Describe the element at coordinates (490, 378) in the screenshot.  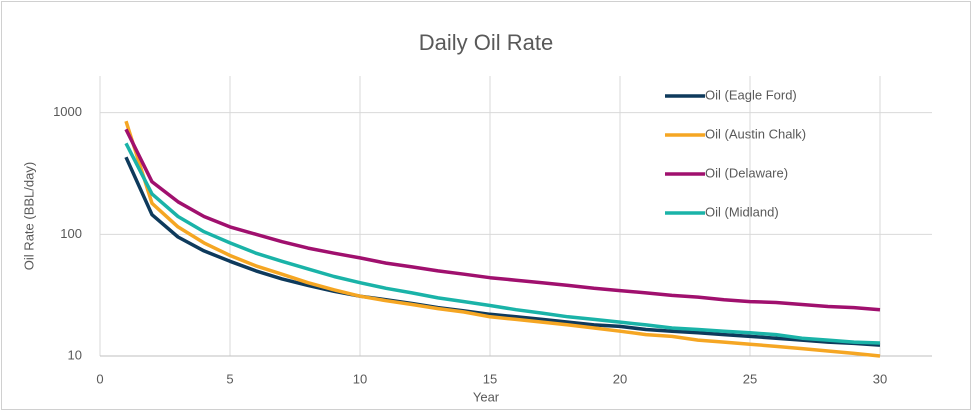
I see `x-tick-label: 15` at that location.